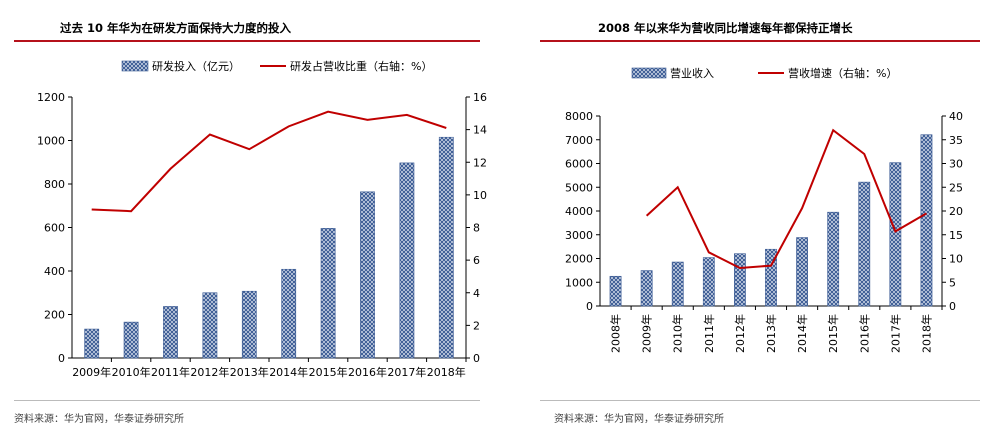 Image resolution: width=992 pixels, height=441 pixels. I want to click on right-tick-label: 4, so click(476, 293).